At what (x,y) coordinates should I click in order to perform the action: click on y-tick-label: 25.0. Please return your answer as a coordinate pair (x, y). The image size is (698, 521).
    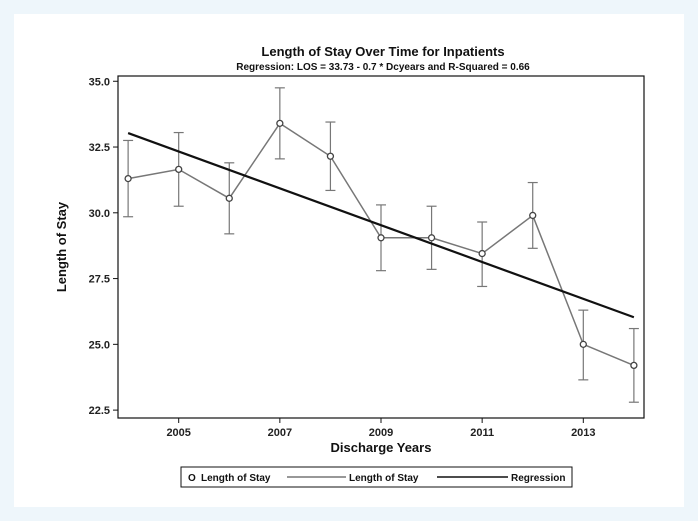
    Looking at the image, I should click on (99, 345).